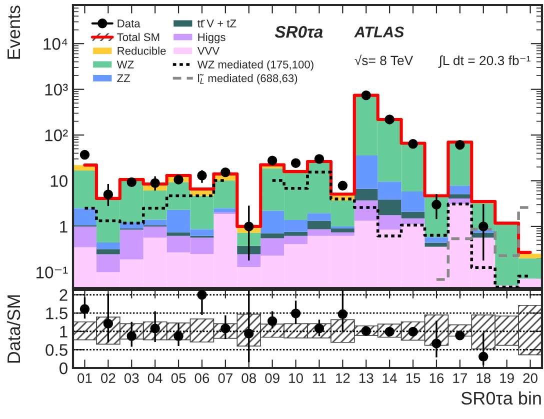 Image resolution: width=544 pixels, height=419 pixels. What do you see at coordinates (59, 181) in the screenshot?
I see `y-tick-label: 10` at bounding box center [59, 181].